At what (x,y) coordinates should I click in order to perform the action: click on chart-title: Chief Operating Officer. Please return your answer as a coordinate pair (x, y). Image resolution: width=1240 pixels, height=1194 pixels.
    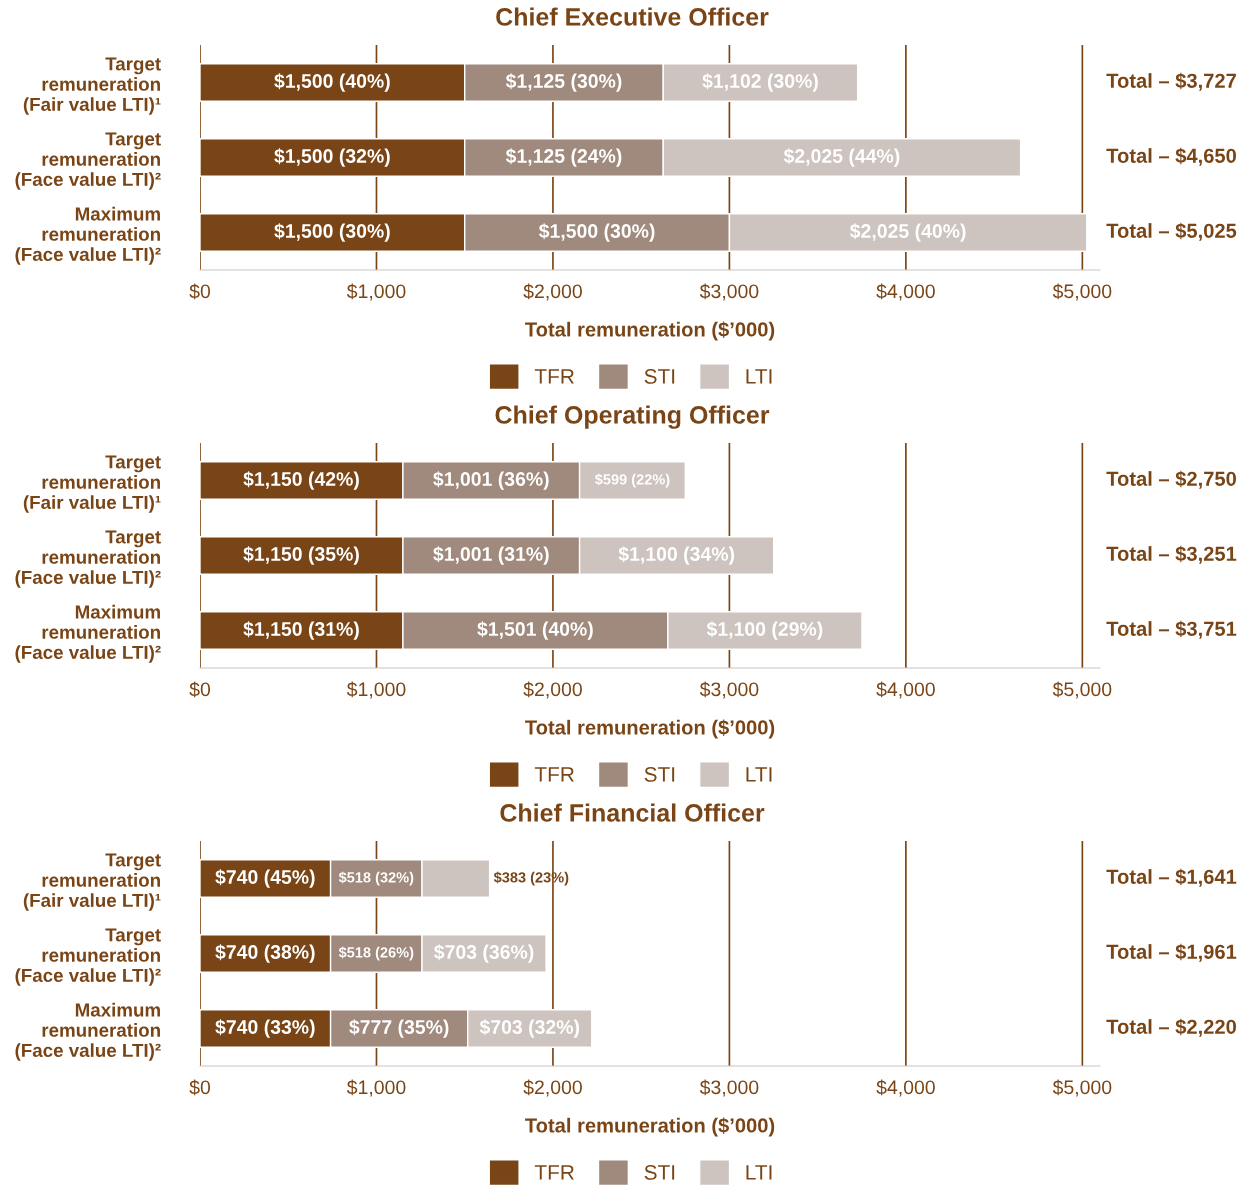
    Looking at the image, I should click on (632, 417).